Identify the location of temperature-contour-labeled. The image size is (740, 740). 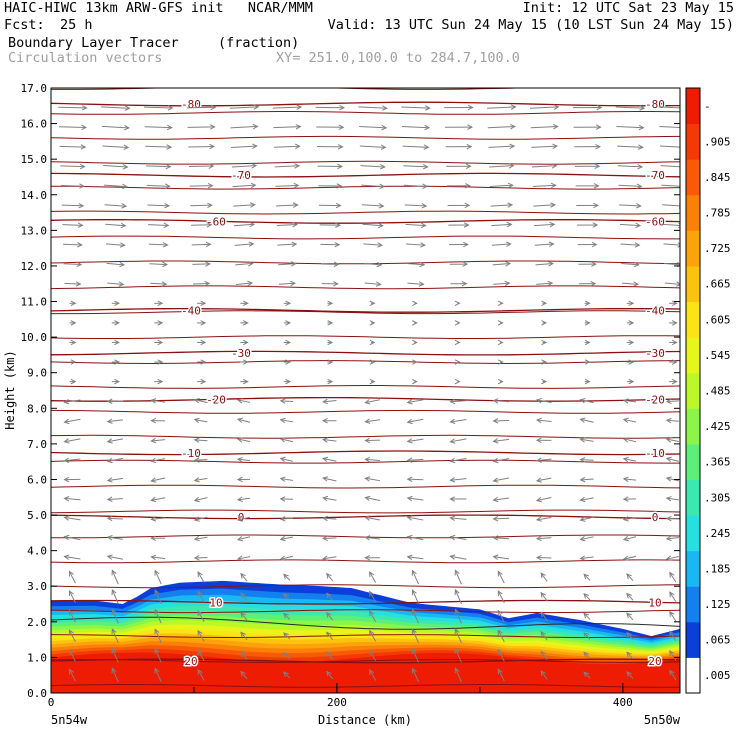
(365, 661).